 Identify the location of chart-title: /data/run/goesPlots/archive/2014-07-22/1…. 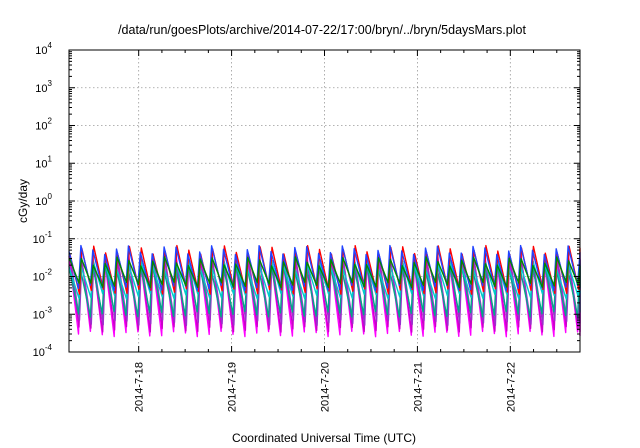
(322, 30).